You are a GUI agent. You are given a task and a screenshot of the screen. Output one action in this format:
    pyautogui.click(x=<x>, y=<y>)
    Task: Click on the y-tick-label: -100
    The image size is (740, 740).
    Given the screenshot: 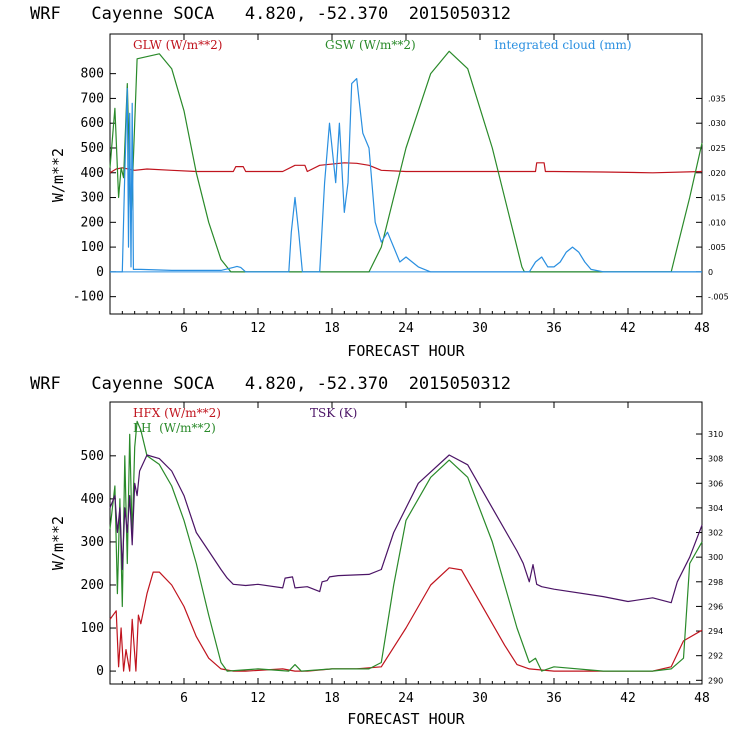 What is the action you would take?
    pyautogui.click(x=88, y=297)
    